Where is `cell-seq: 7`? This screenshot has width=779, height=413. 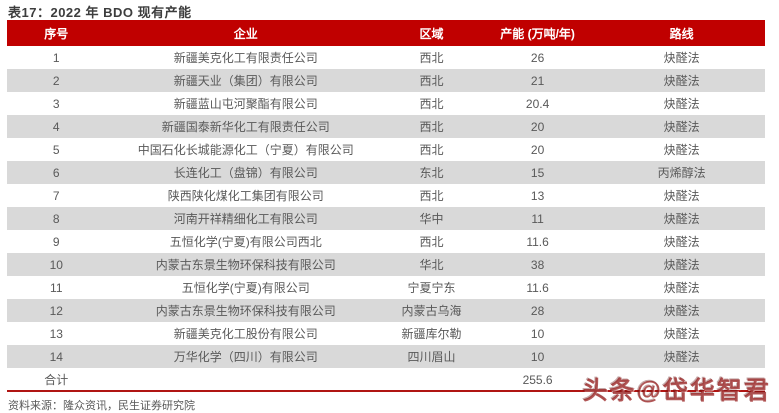 cell-seq: 7 is located at coordinates (56, 195).